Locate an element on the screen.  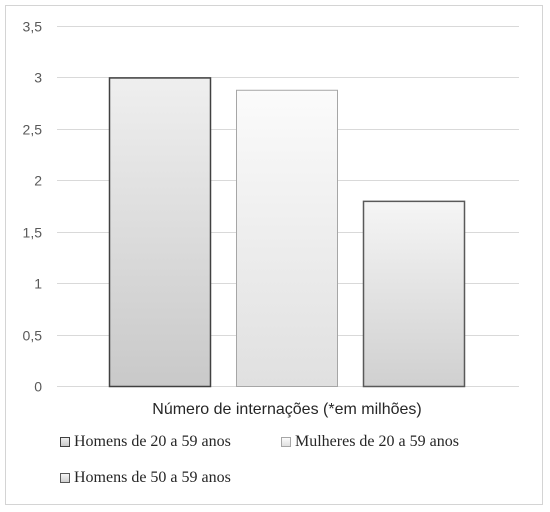
legend-label-homens-50-59: Homens de 50 a 59 anos is located at coordinates (152, 477).